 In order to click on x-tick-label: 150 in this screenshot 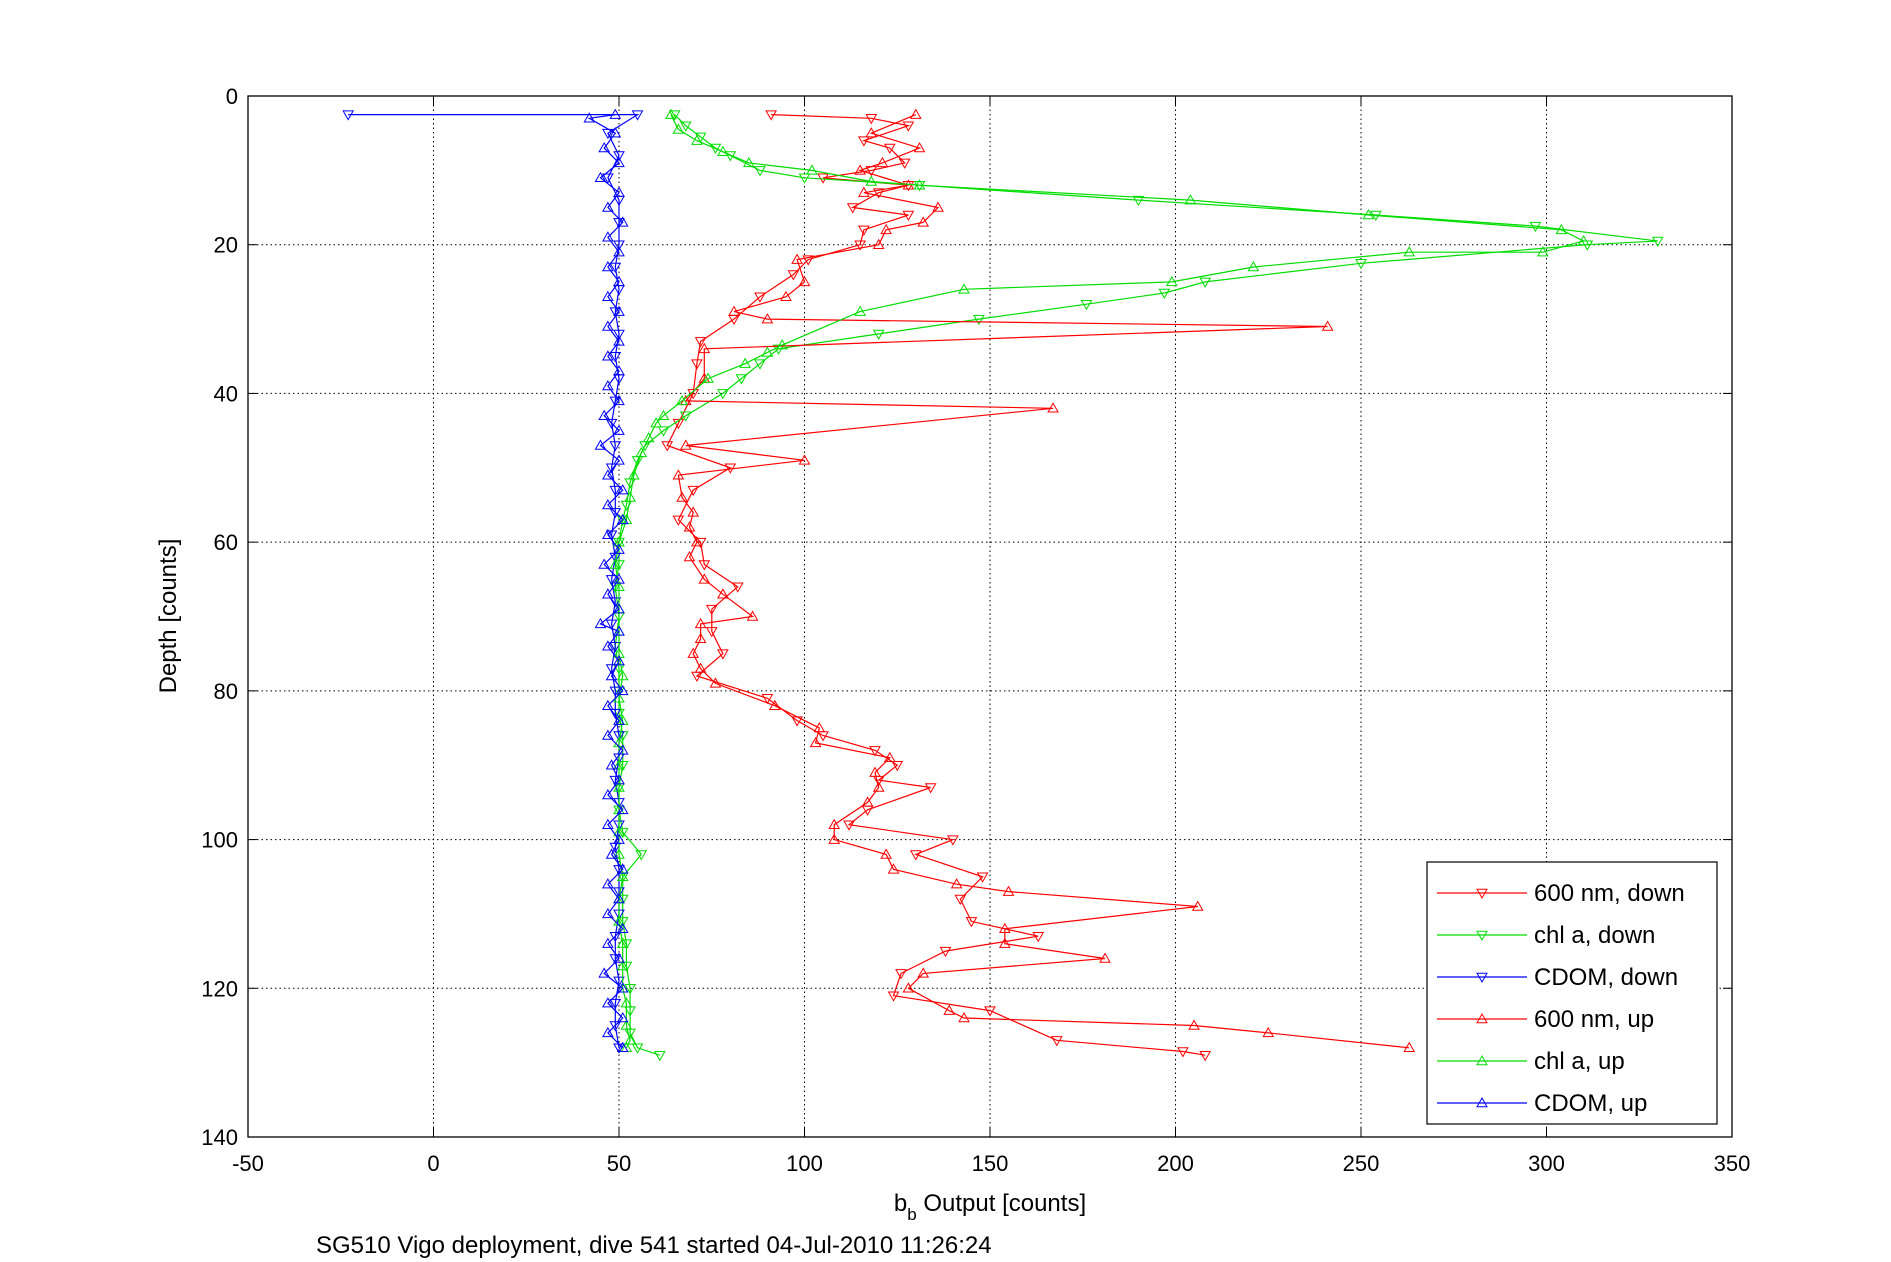, I will do `click(990, 1163)`.